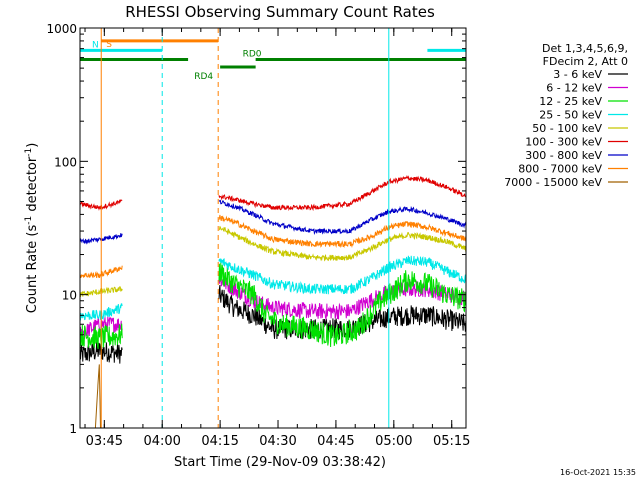 This screenshot has height=480, width=640. I want to click on legend-label-5: 100 - 300 keV, so click(563, 142).